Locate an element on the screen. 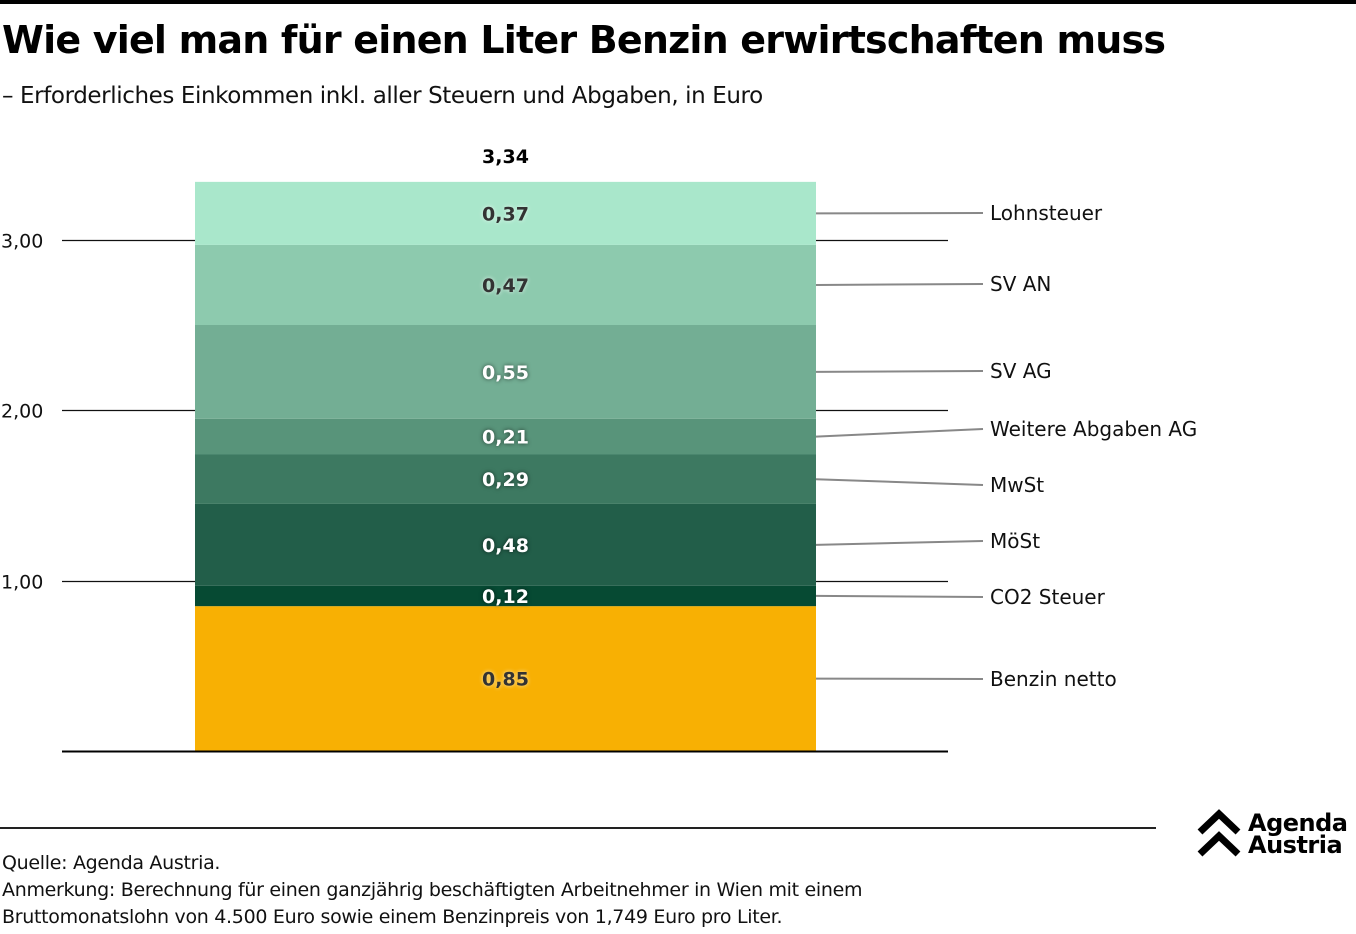 Image resolution: width=1356 pixels, height=934 pixels. double-chevron-up-icon is located at coordinates (1219, 833).